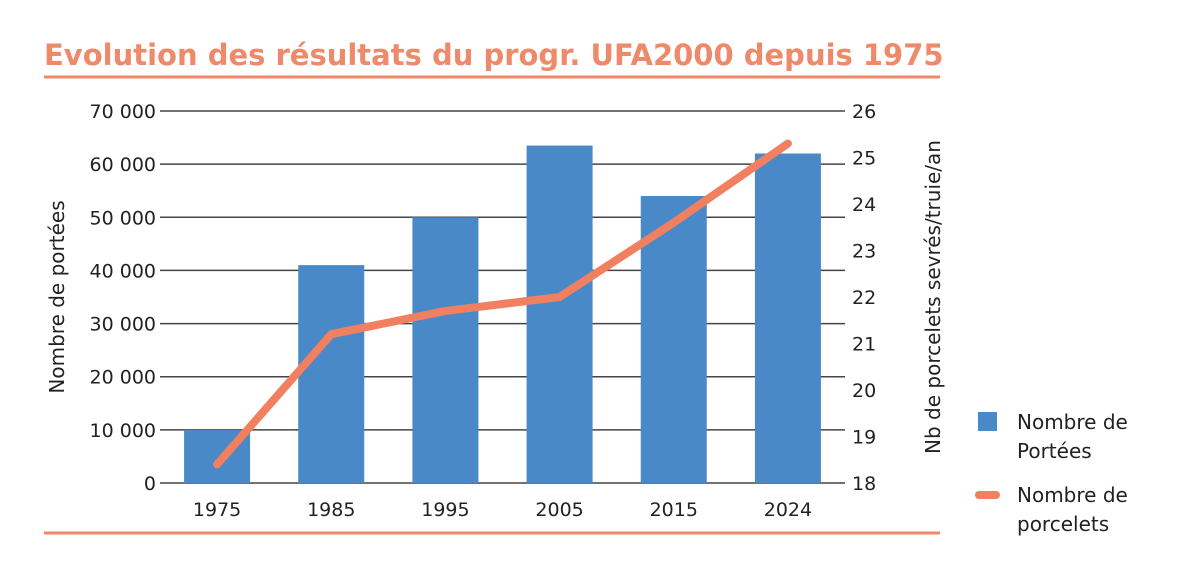  I want to click on bar-2024, so click(787, 318).